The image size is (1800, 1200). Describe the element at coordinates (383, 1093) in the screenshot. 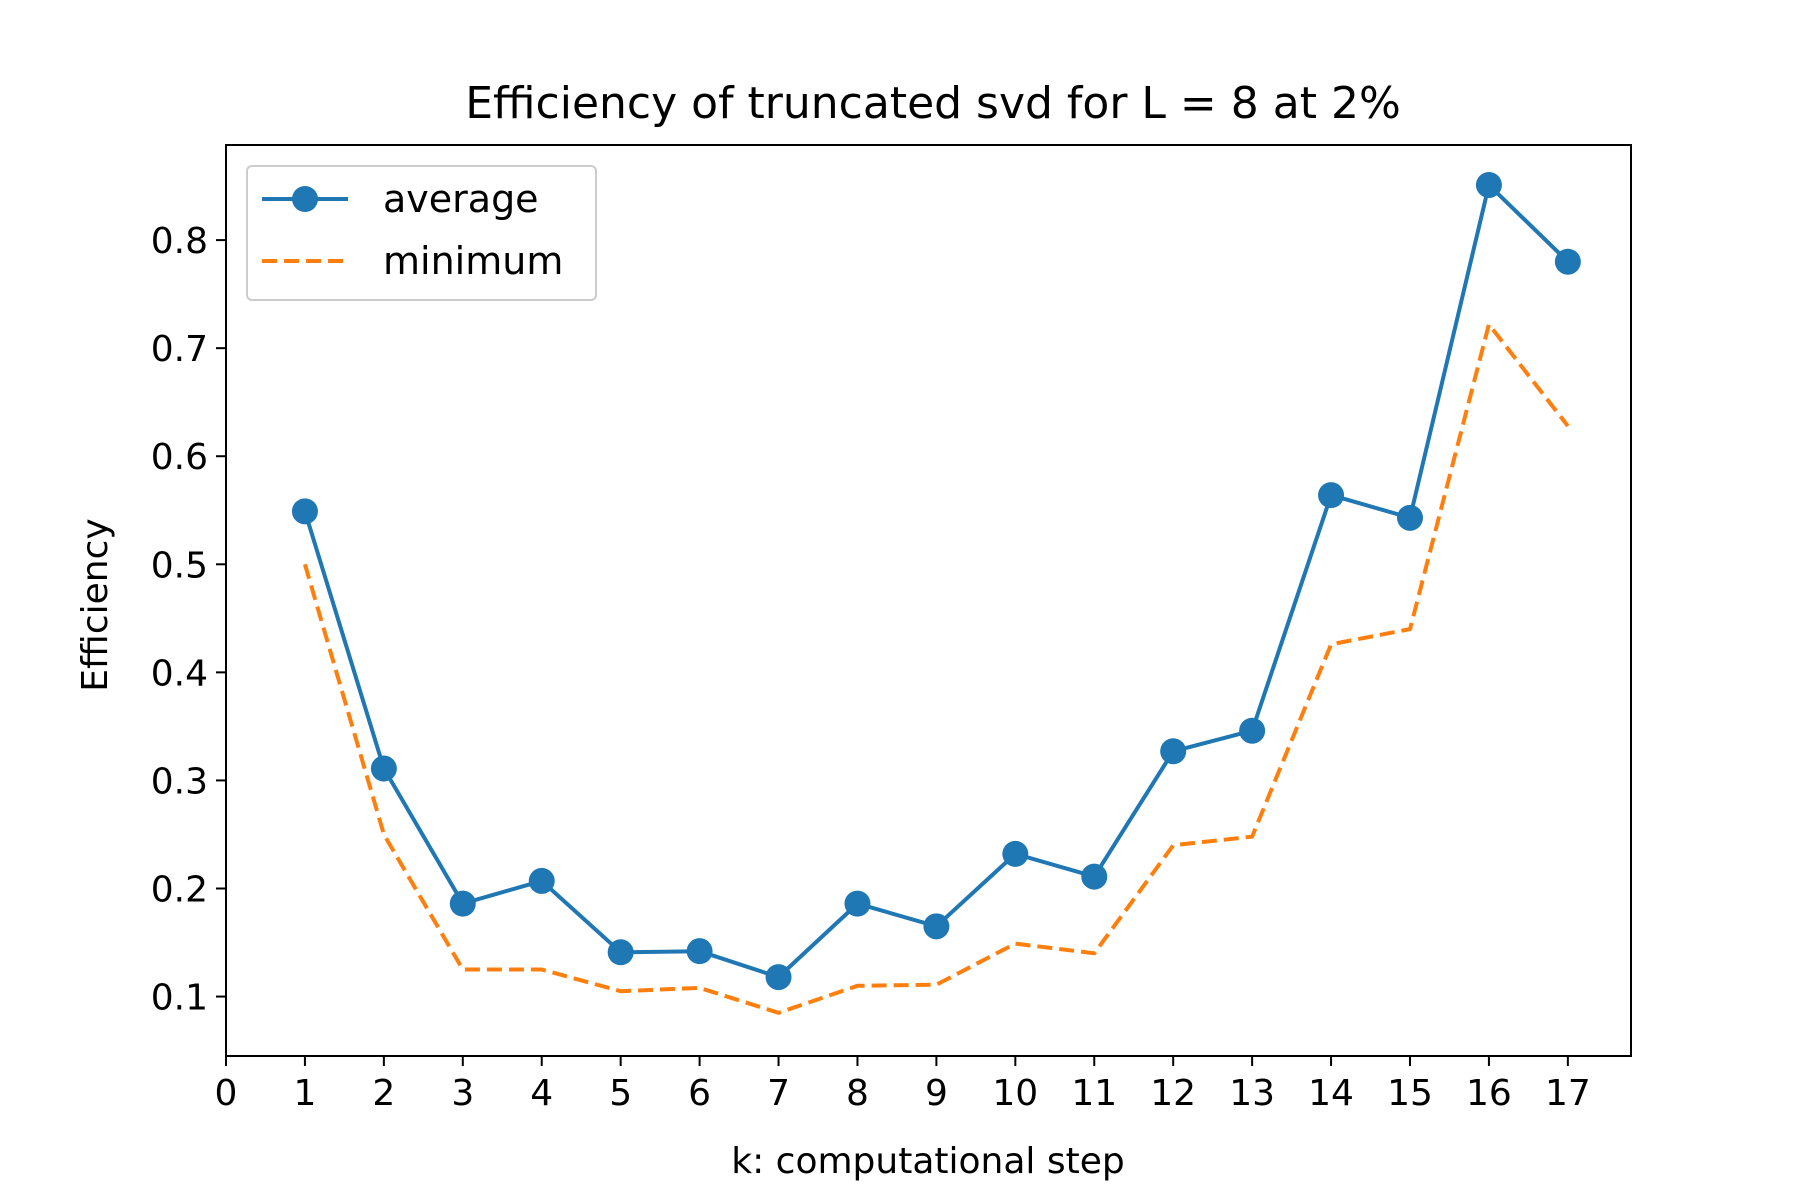

I see `x-tick-label: 2` at that location.